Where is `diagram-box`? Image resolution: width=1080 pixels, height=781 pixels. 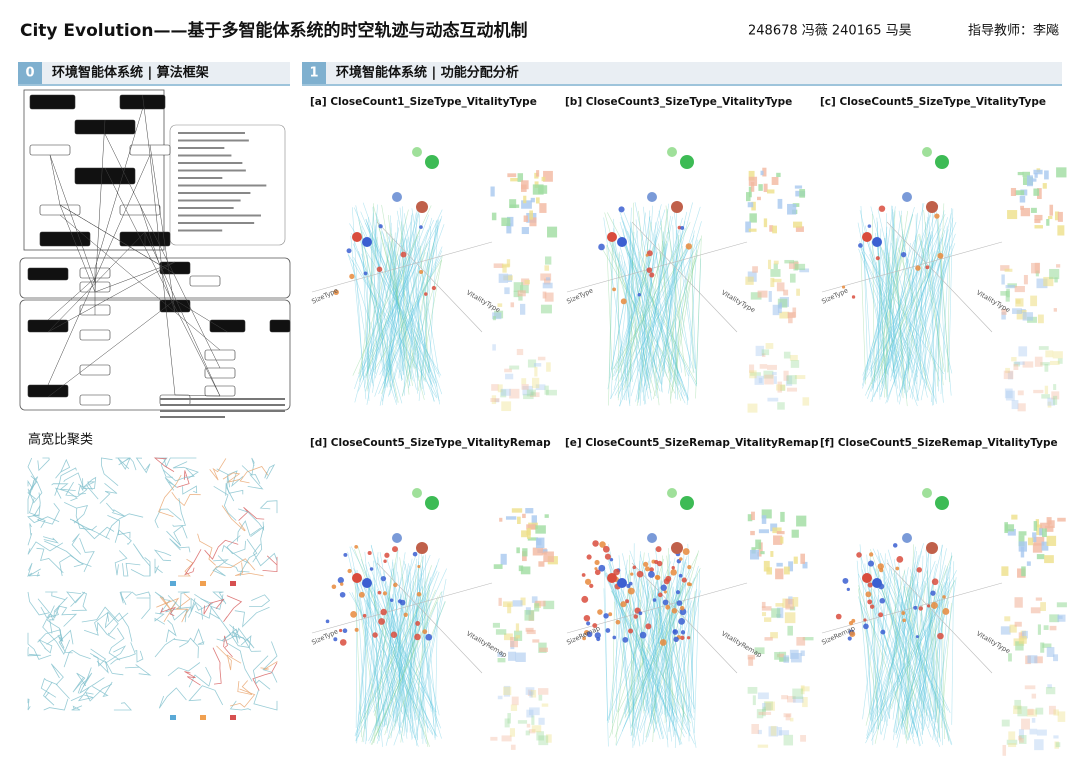 diagram-box is located at coordinates (95, 370).